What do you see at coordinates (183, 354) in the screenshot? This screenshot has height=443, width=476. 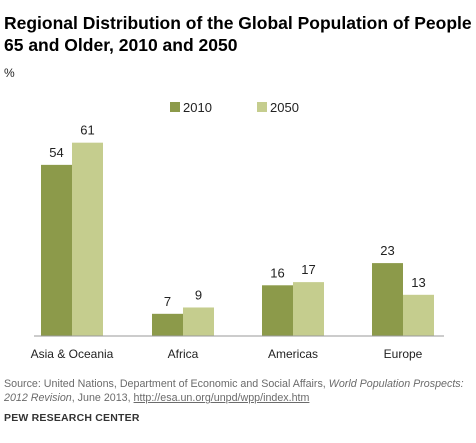 I see `category-label: Africa` at bounding box center [183, 354].